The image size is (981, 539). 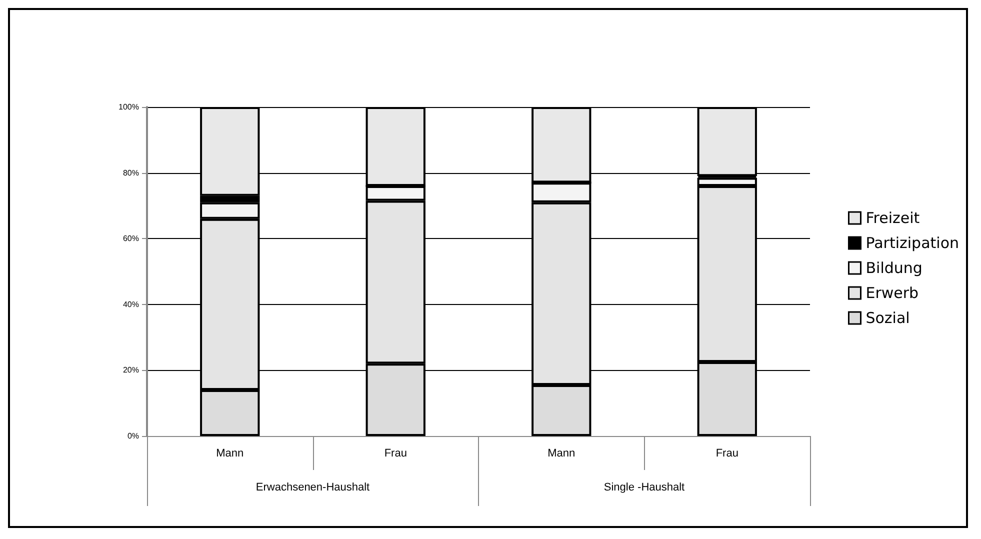 I want to click on y-tick-label: 60%, so click(x=130, y=239).